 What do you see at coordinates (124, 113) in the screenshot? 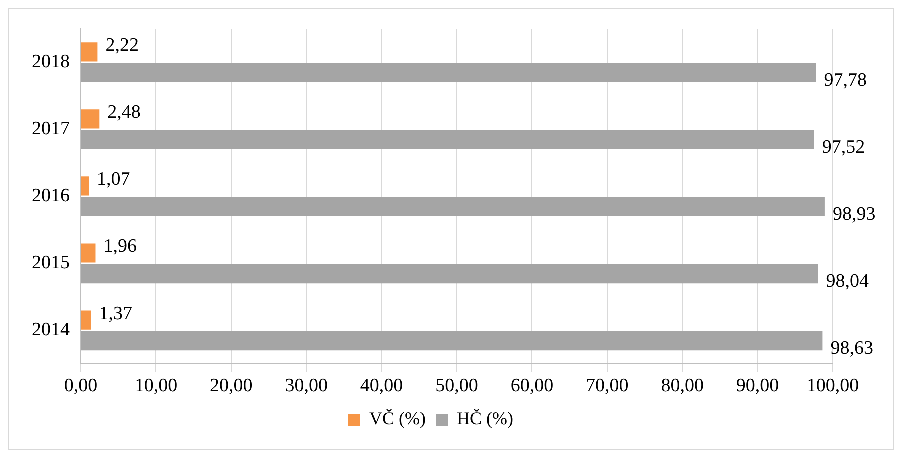
I see `data-label: 2,48` at bounding box center [124, 113].